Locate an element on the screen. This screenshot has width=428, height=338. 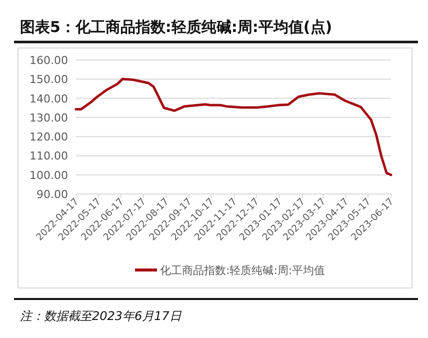
y-tick-label: 160.00 is located at coordinates (49, 60).